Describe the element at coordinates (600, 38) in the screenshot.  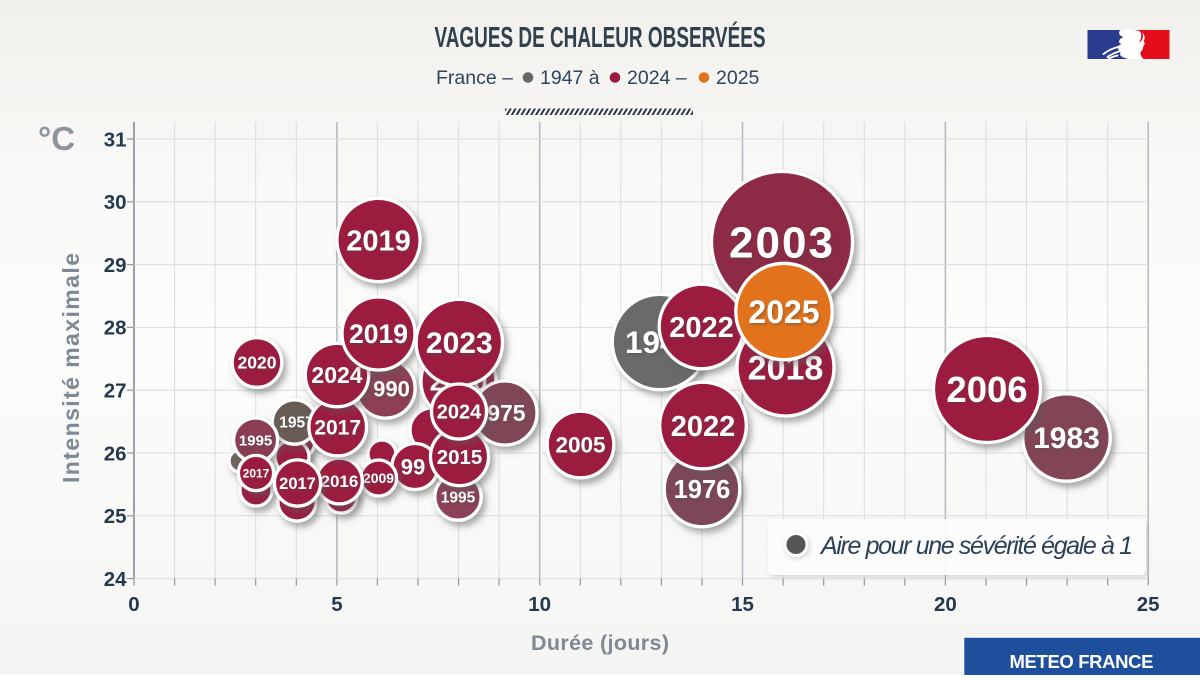
I see `svg-text: VAGUES DE CHALEUR OBSERVÉES` at that location.